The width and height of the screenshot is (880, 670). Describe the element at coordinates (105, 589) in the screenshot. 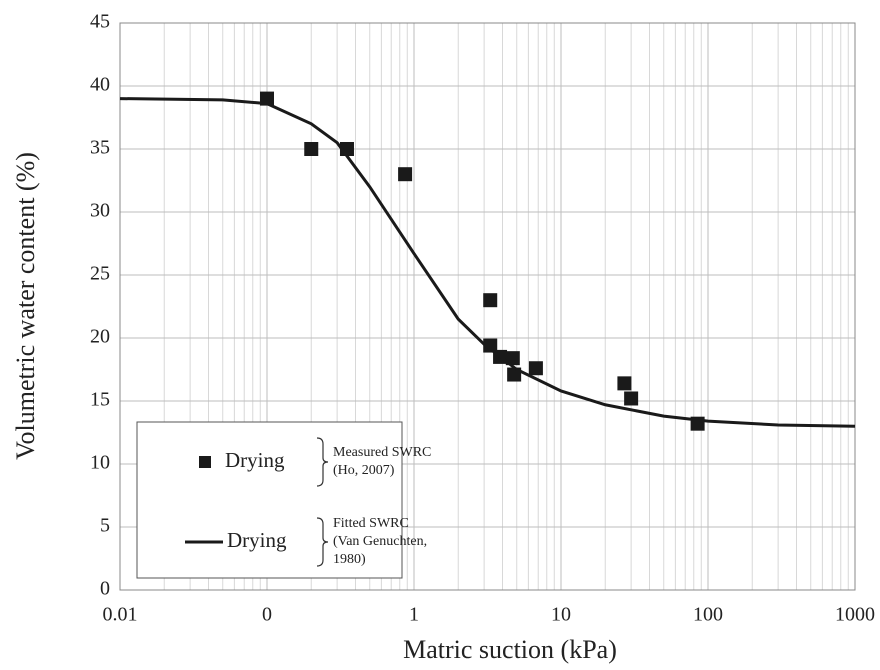

I see `y-tick-label: 0` at that location.